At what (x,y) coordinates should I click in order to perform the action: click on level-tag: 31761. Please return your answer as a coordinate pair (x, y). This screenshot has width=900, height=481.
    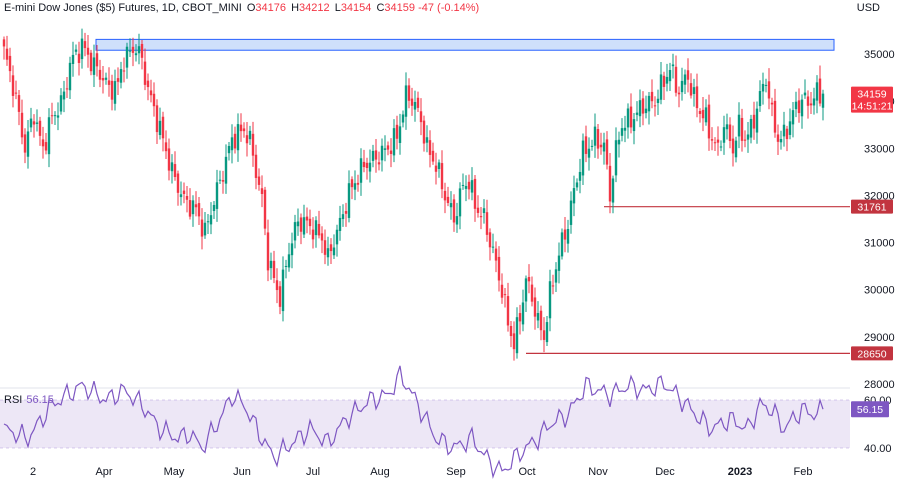
    Looking at the image, I should click on (872, 206).